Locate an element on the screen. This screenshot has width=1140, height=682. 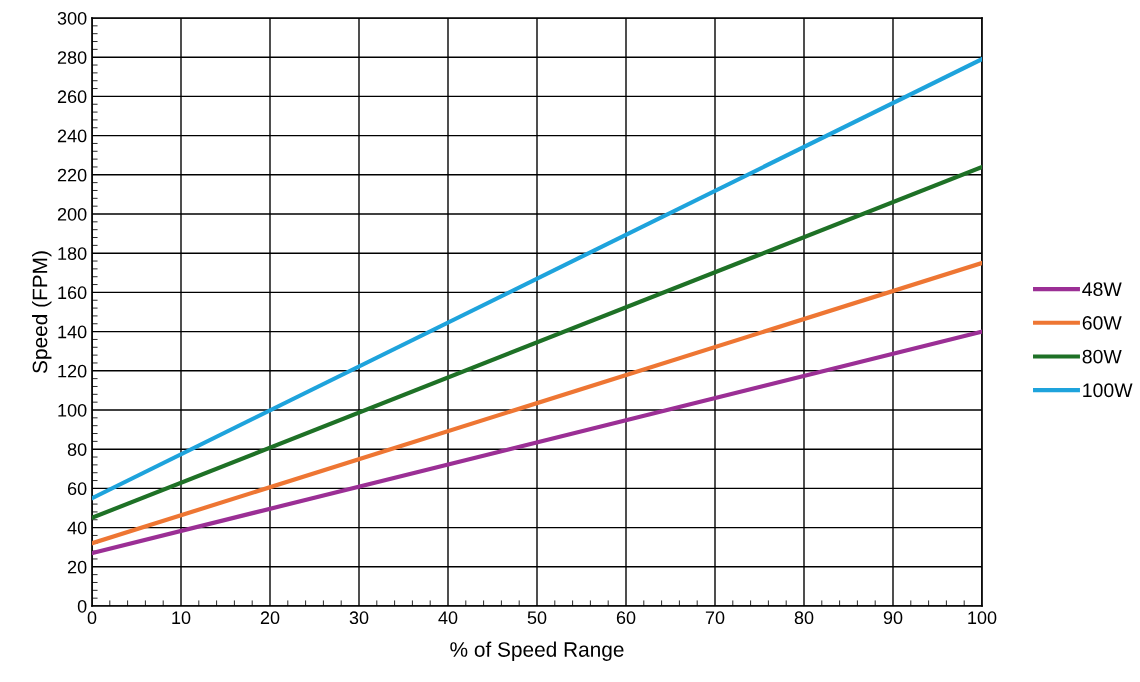
y-tick-label: 220 is located at coordinates (72, 175).